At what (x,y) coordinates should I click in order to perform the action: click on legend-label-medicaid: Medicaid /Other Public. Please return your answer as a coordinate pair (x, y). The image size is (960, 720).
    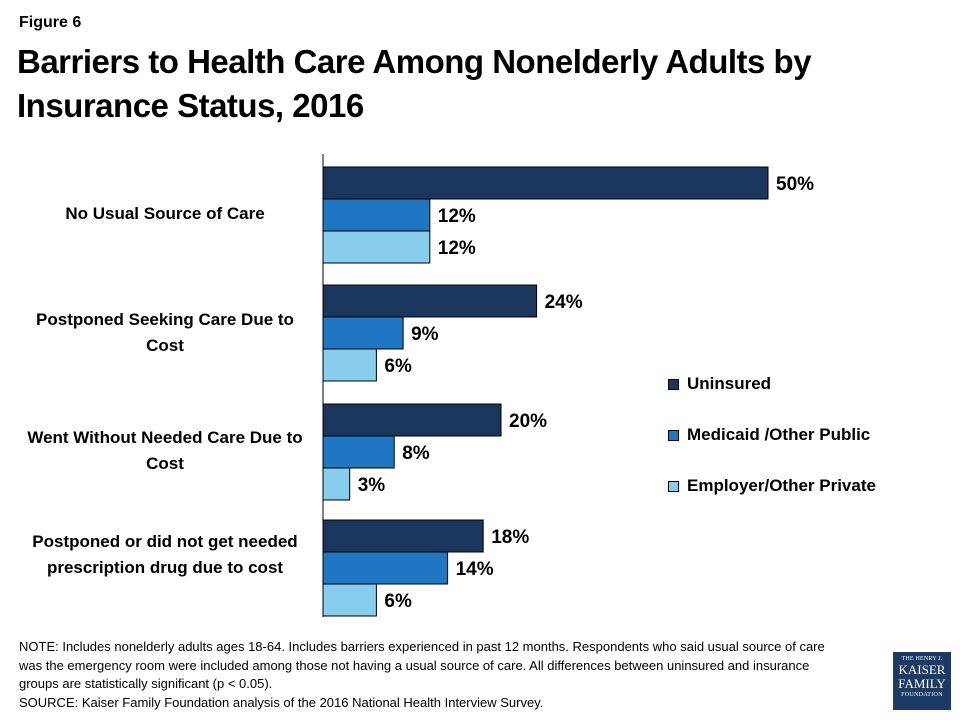
    Looking at the image, I should click on (779, 434).